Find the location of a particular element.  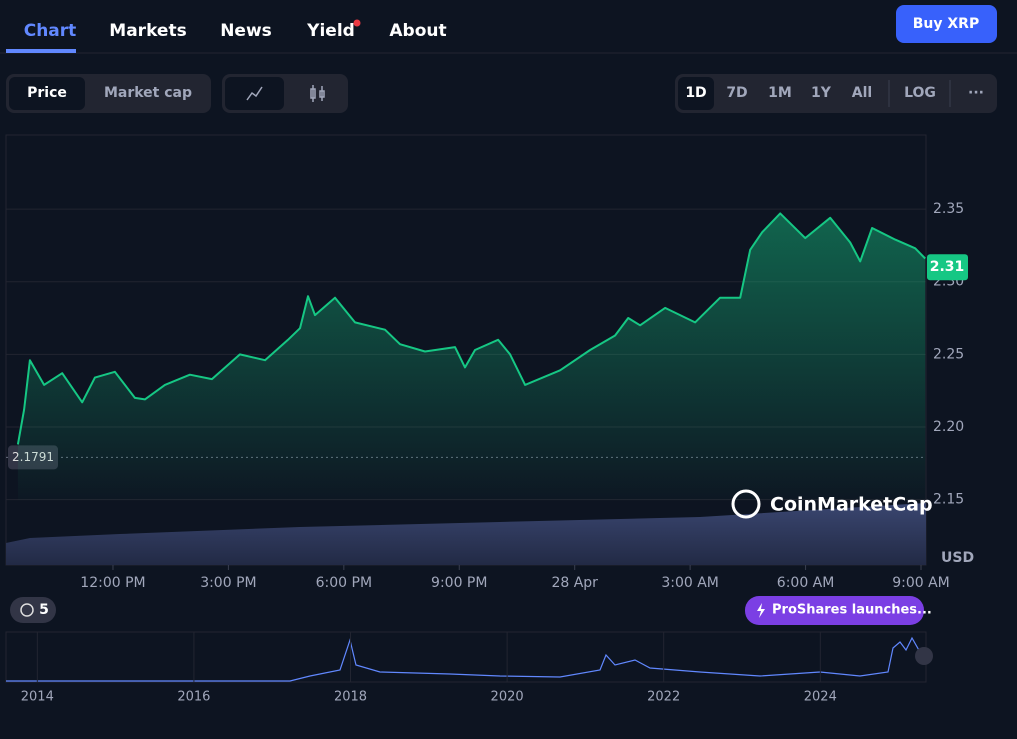

volume-area is located at coordinates (466, 534).